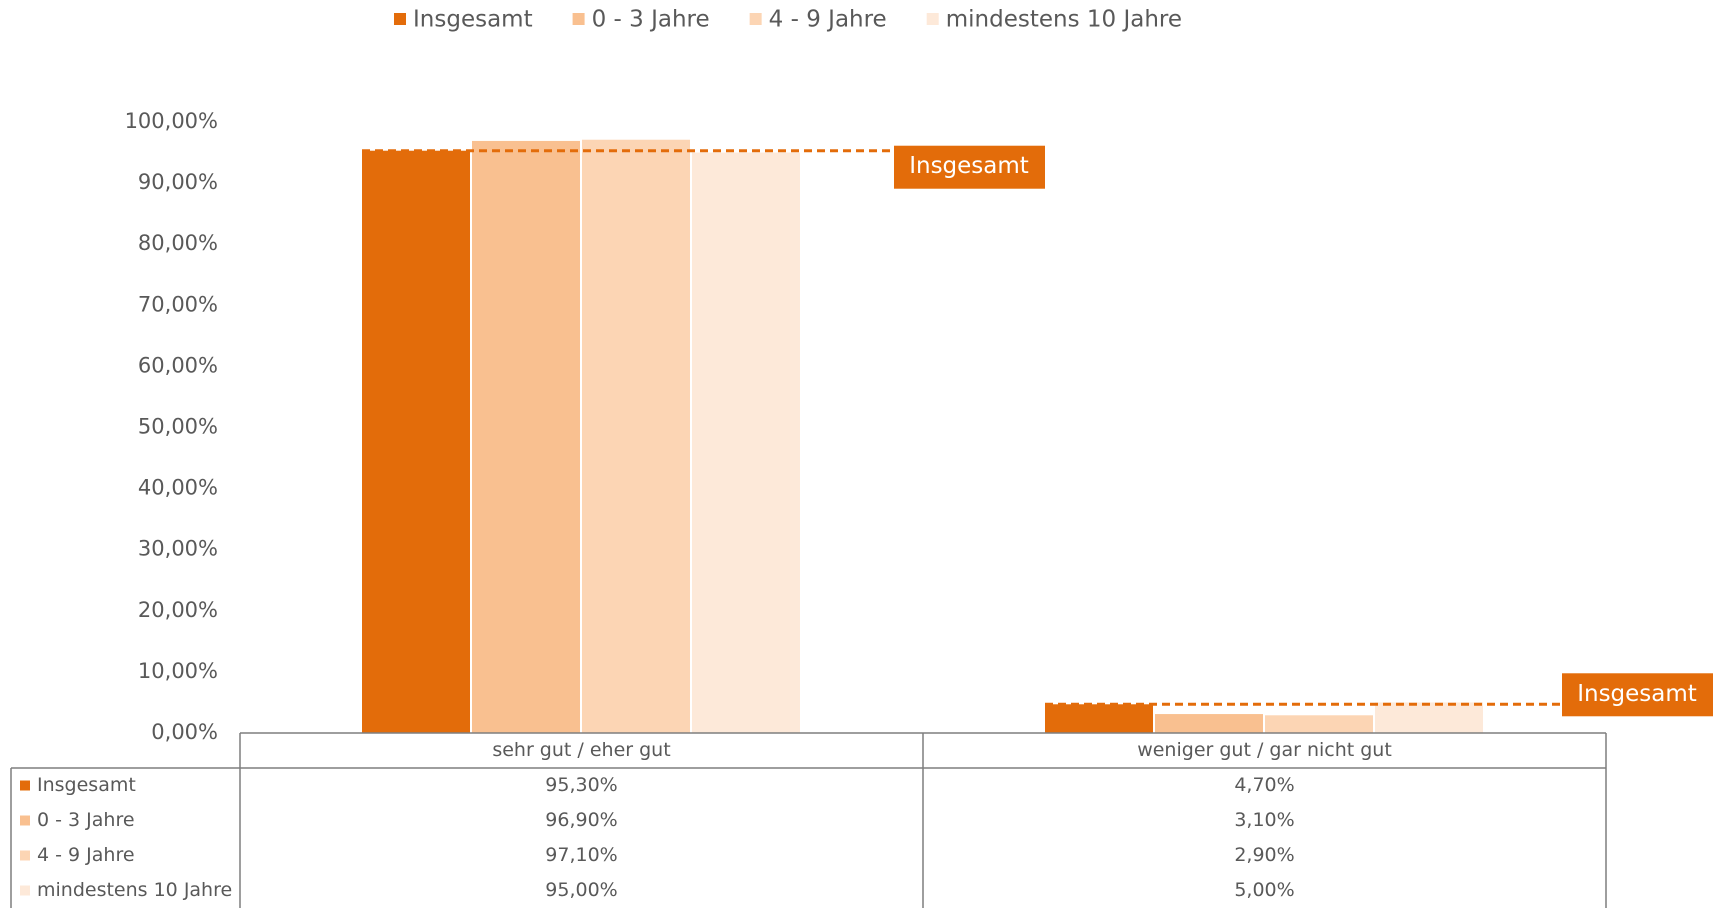 The height and width of the screenshot is (908, 1718). What do you see at coordinates (828, 20) in the screenshot?
I see `legend-label: 4 - 9 Jahre` at bounding box center [828, 20].